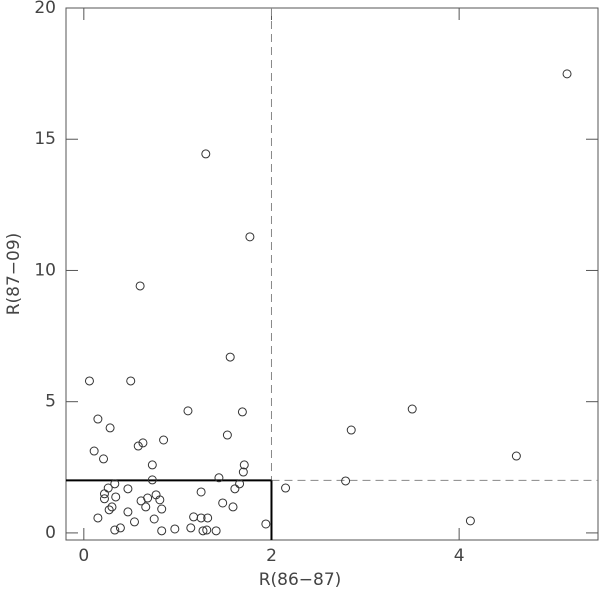  I want to click on y-tick-label: 15, so click(45, 139).